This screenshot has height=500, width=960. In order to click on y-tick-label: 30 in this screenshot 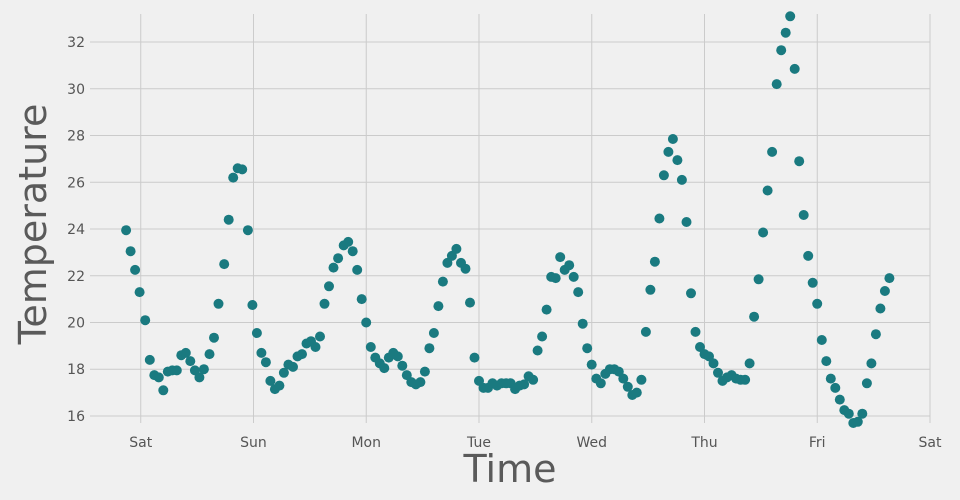, I will do `click(76, 90)`.